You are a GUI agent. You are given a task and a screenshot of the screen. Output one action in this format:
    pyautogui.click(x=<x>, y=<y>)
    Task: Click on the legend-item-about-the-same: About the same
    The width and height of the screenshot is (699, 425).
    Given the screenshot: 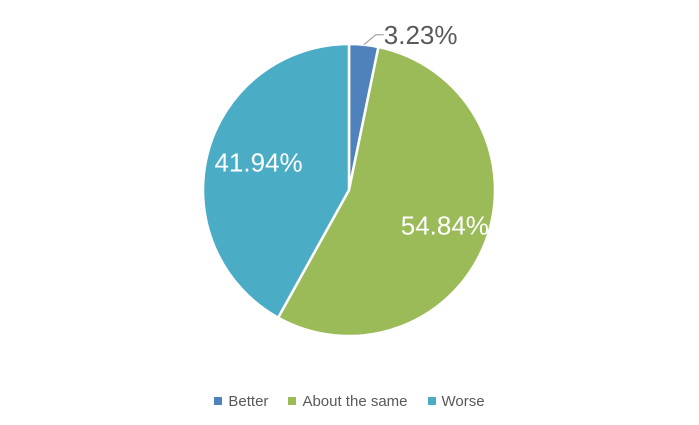 What is the action you would take?
    pyautogui.click(x=348, y=401)
    